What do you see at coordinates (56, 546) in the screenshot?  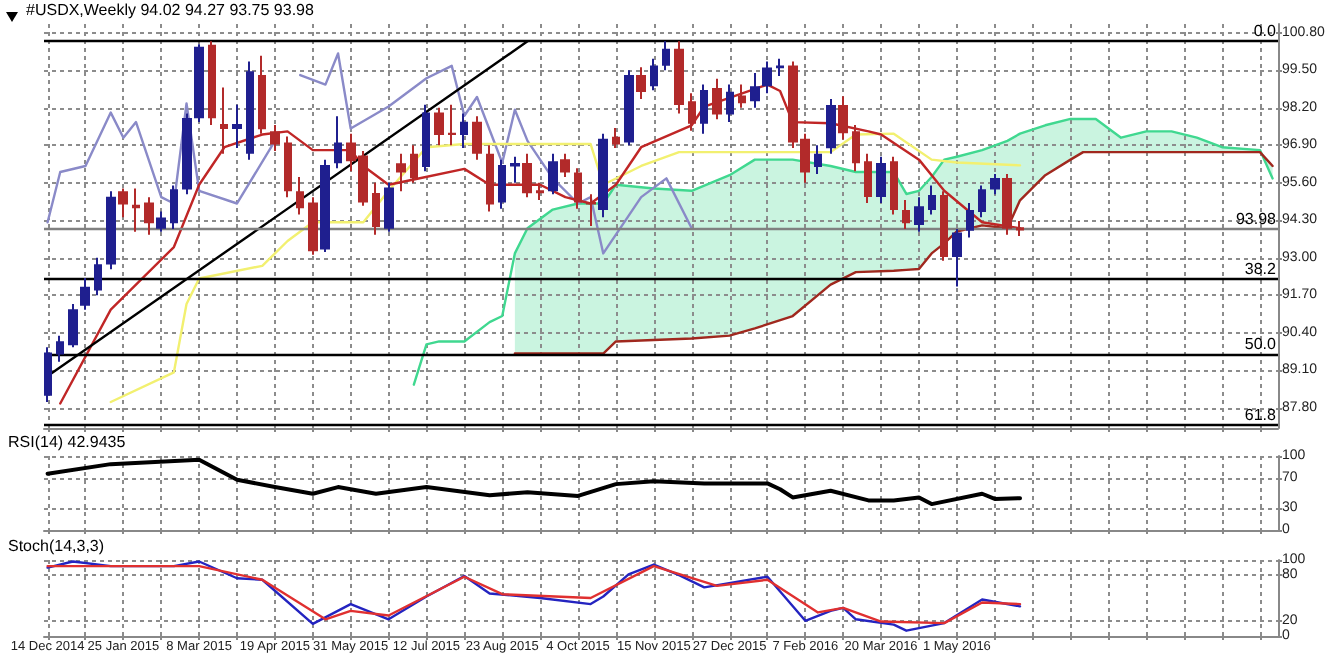 I see `chart-title: Stoch(14,3,3)` at bounding box center [56, 546].